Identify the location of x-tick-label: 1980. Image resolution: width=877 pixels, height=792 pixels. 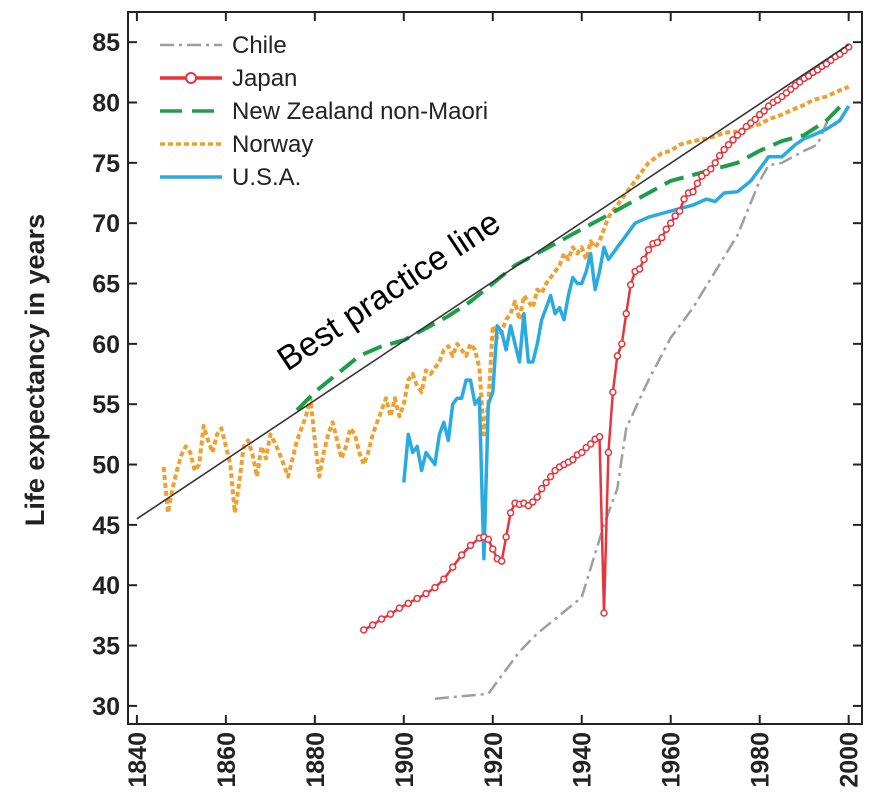
(761, 760).